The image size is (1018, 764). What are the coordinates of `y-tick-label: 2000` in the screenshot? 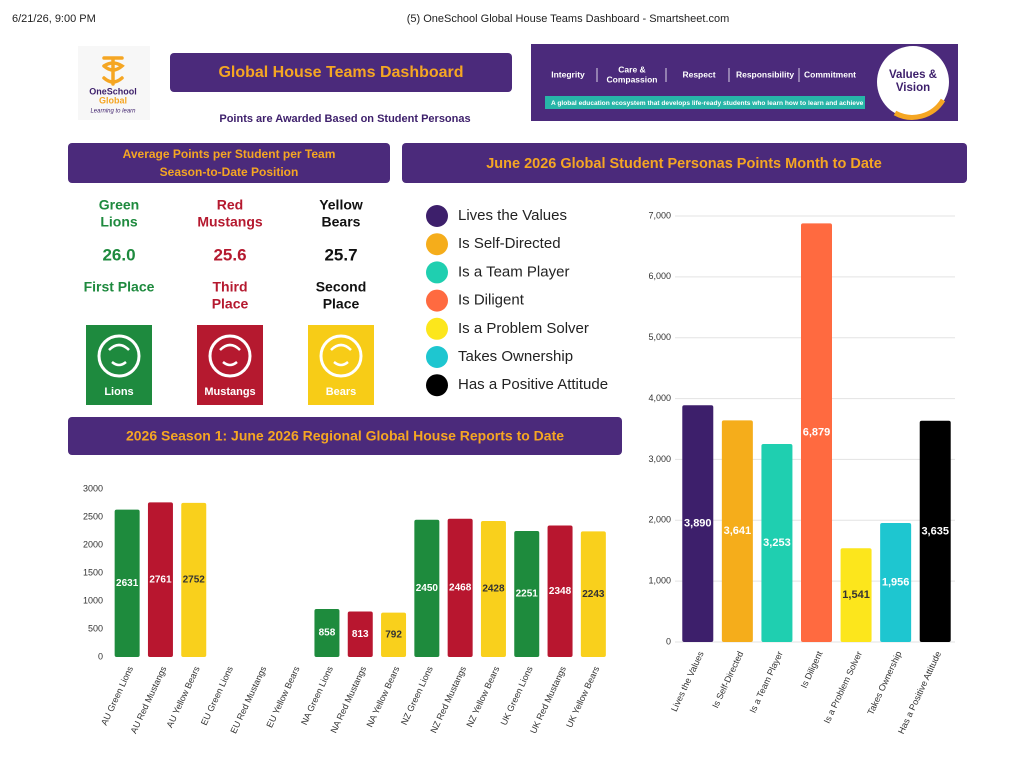 It's located at (93, 544).